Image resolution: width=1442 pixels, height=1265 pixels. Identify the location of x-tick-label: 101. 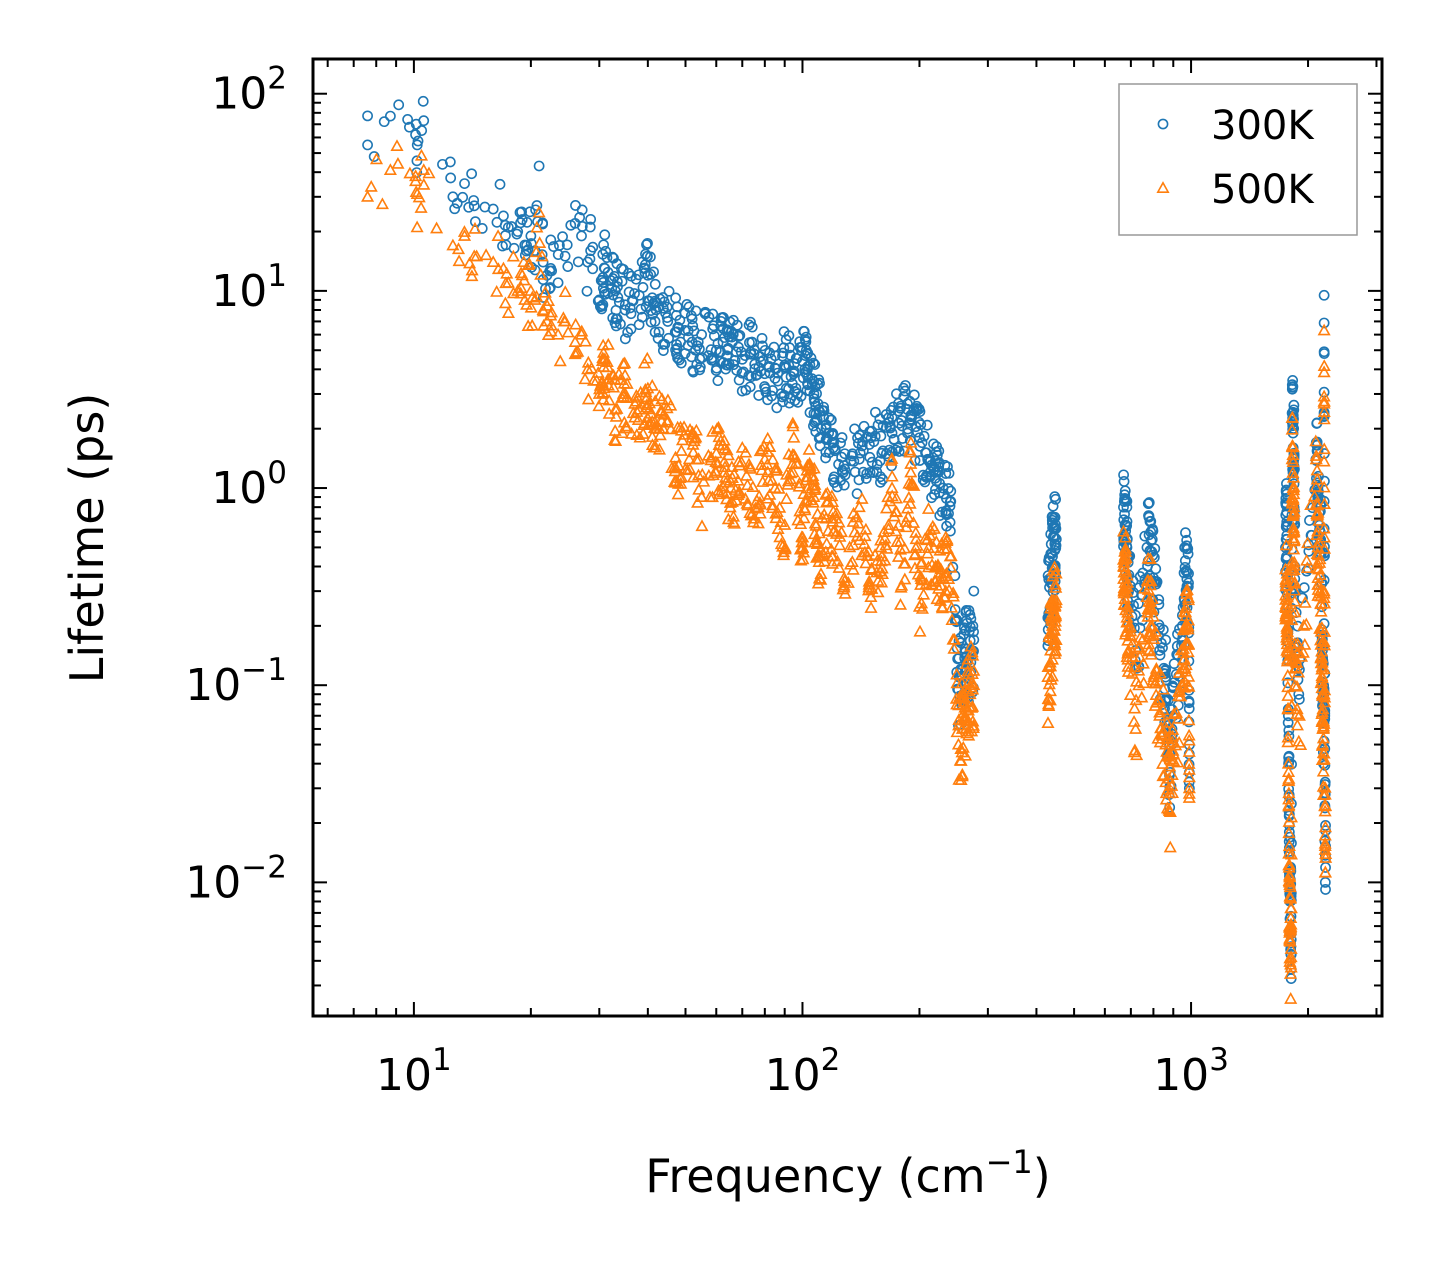
(414, 1071).